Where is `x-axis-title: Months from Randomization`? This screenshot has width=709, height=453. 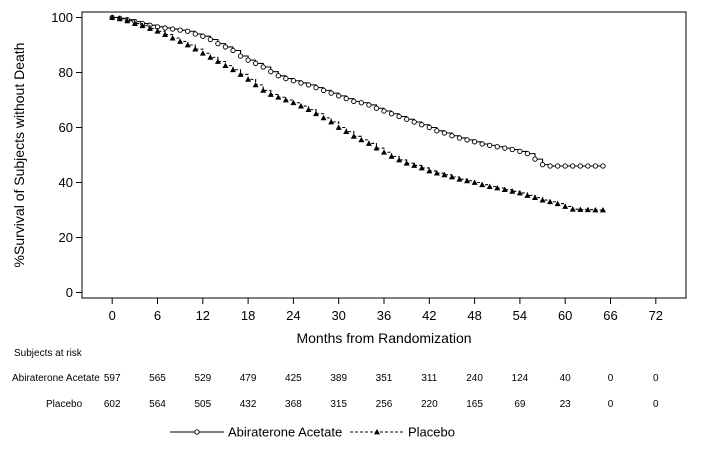
x-axis-title: Months from Randomization is located at coordinates (383, 338).